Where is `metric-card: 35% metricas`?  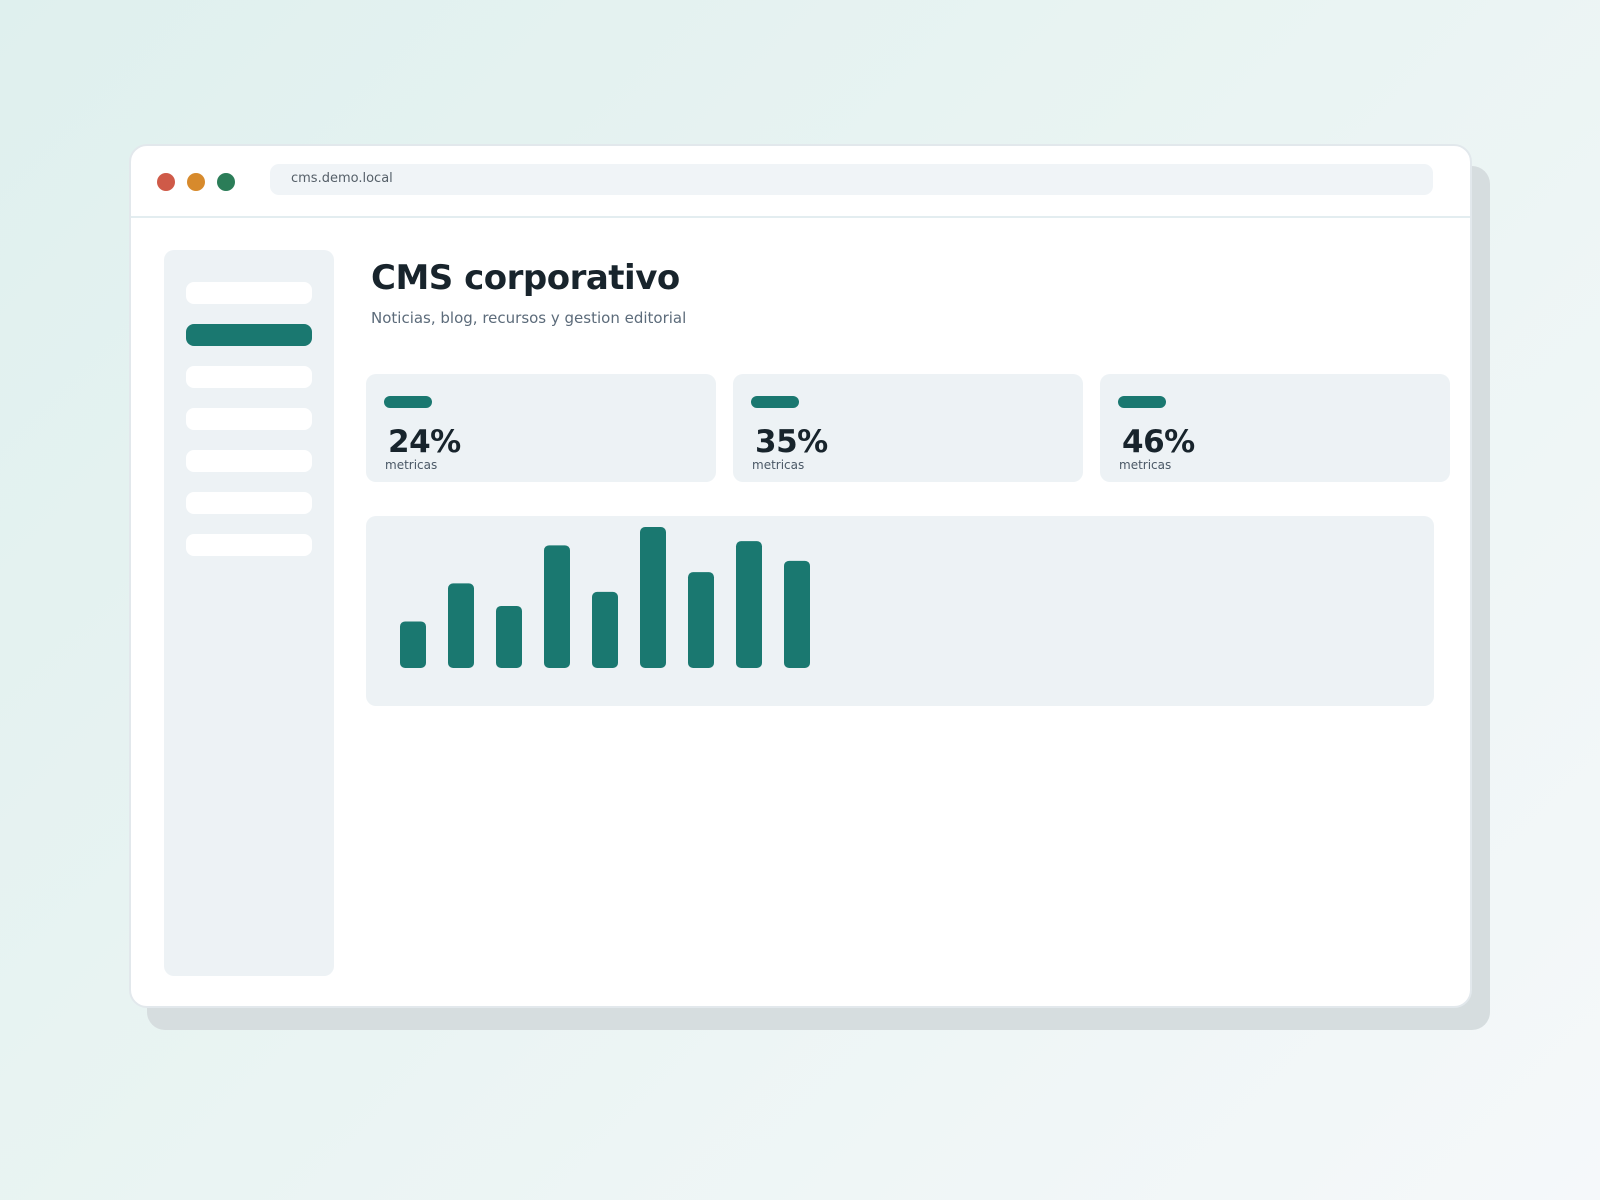 metric-card: 35% metricas is located at coordinates (908, 428).